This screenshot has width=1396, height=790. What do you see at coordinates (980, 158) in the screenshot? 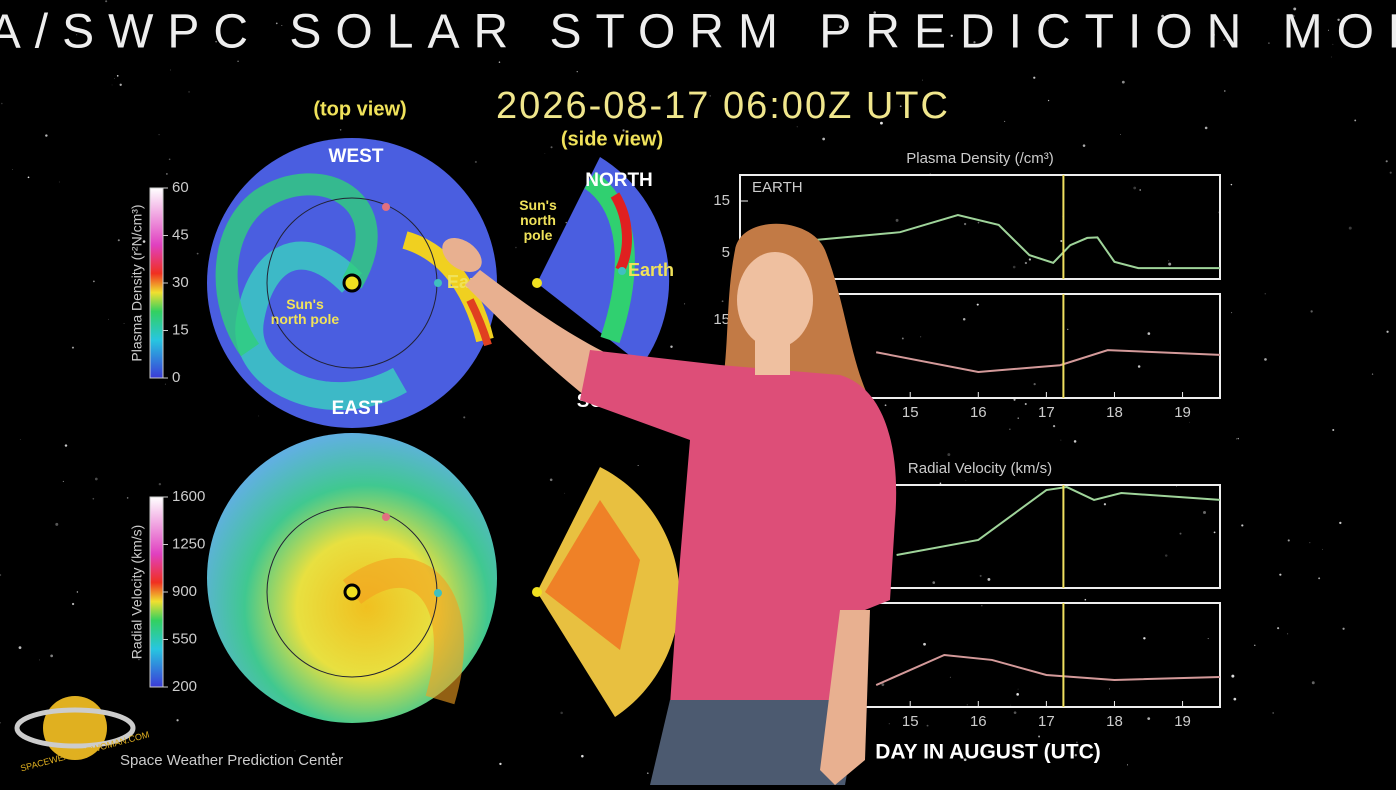
I see `plot-title: Plasma Density (/cm³)` at bounding box center [980, 158].